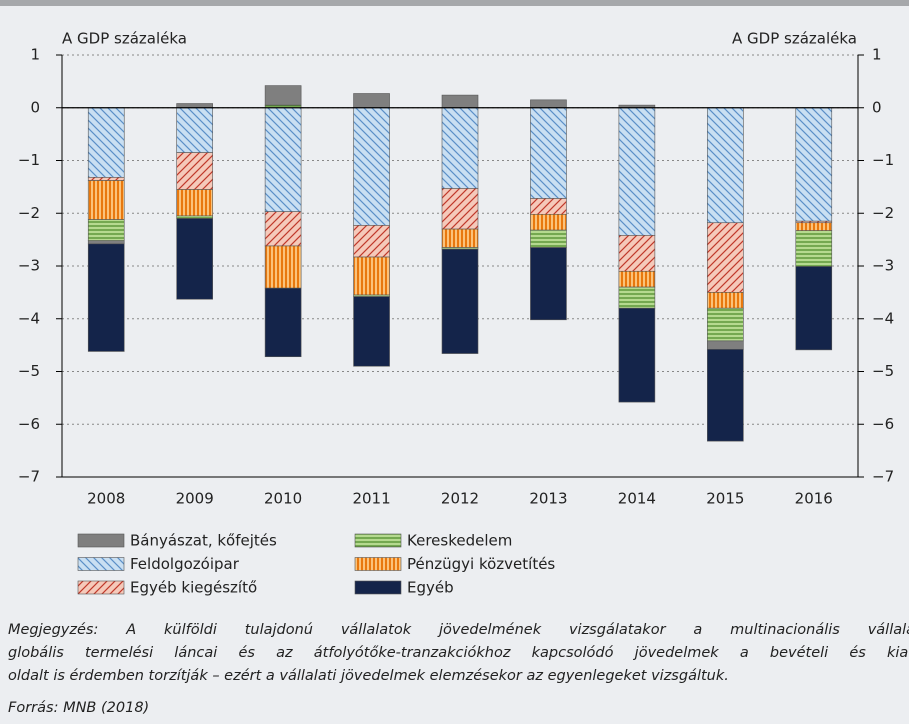  What do you see at coordinates (883, 318) in the screenshot?
I see `y2-tick-label: −4` at bounding box center [883, 318].